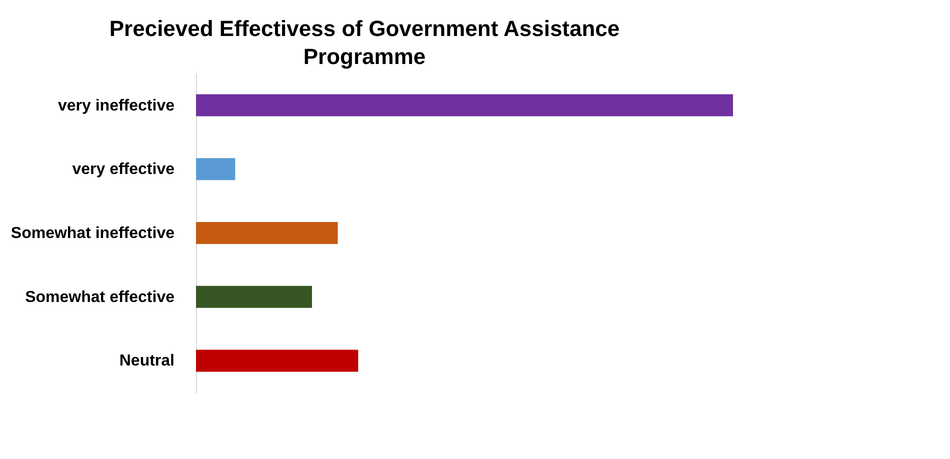  I want to click on y-tick-label: Neutral, so click(146, 361).